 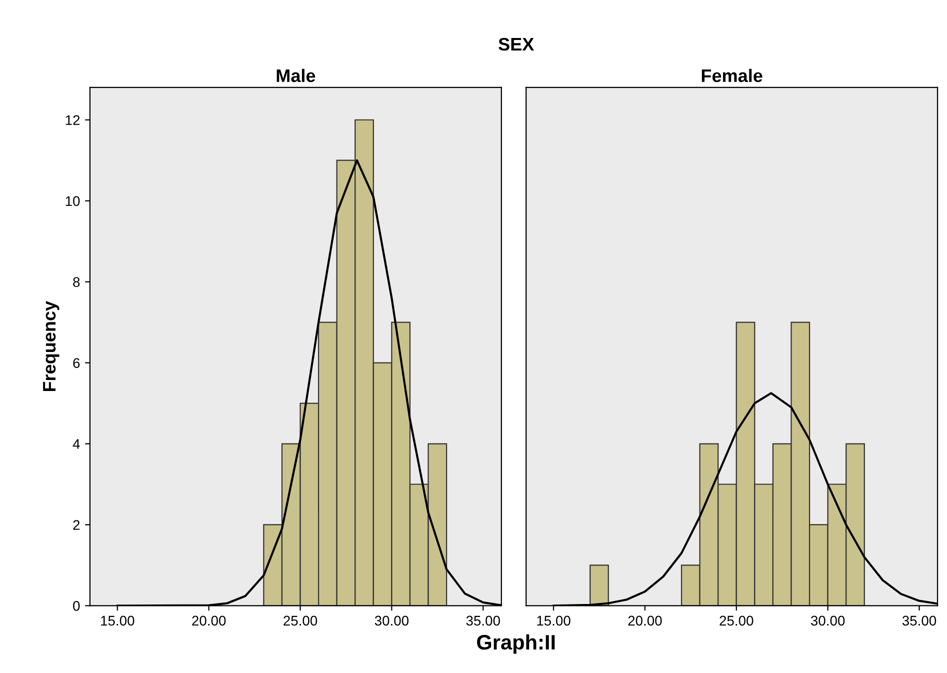 I want to click on text: SEX, so click(x=516, y=44).